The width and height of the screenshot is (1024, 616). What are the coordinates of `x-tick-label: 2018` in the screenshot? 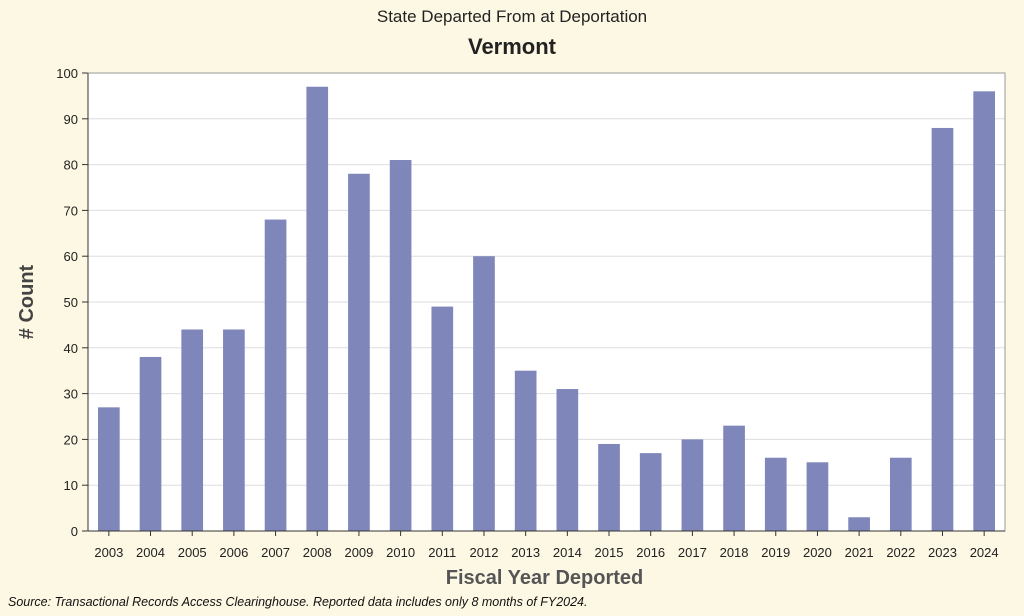 It's located at (734, 552).